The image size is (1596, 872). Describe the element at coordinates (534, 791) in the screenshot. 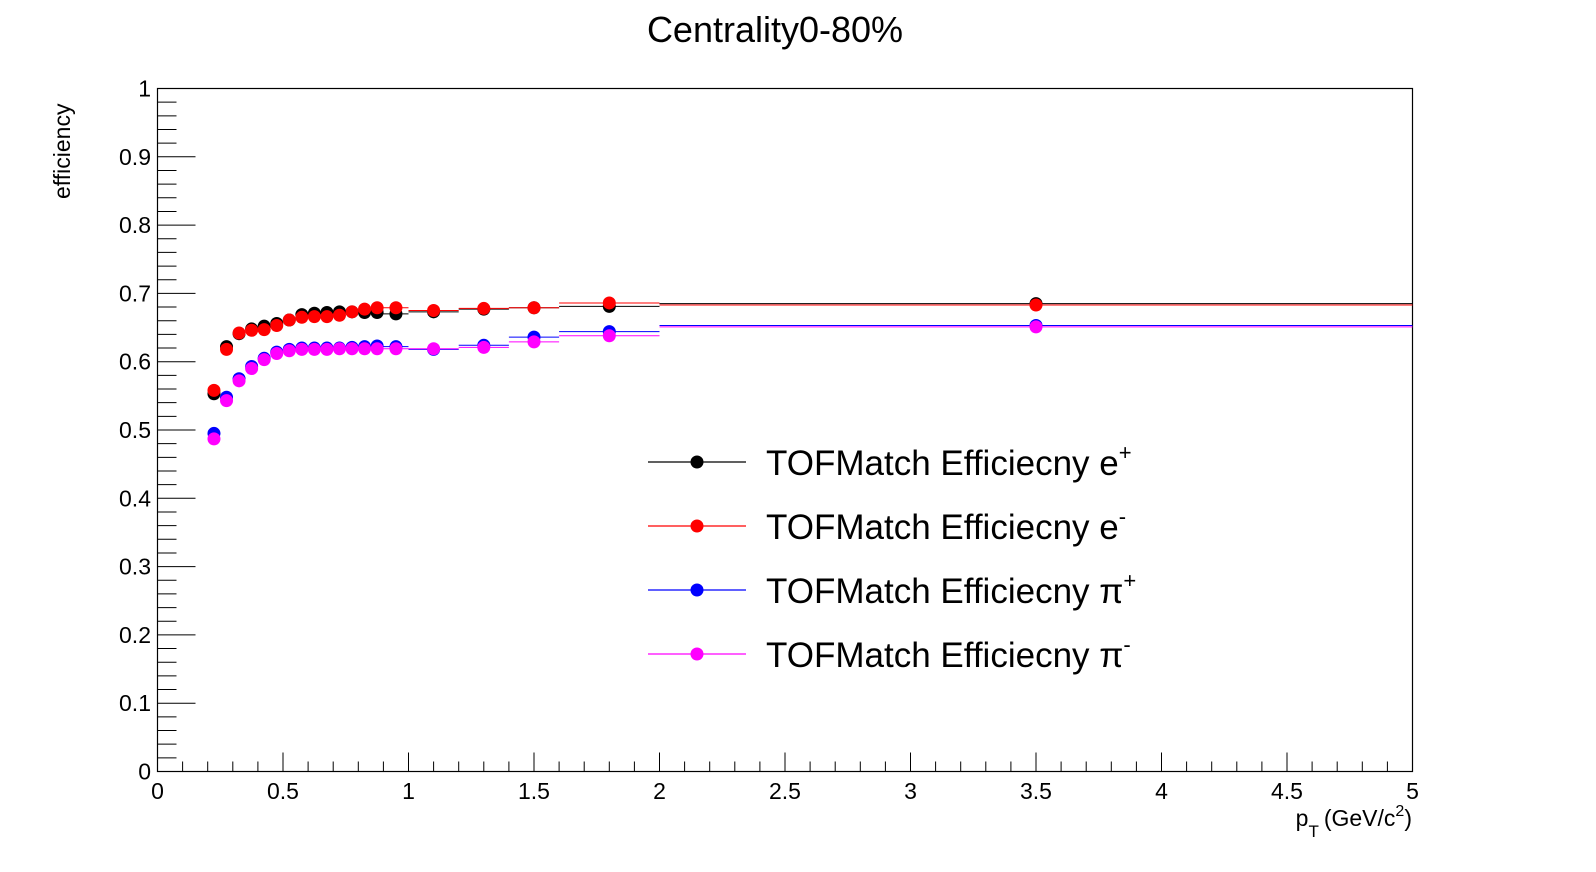

I see `x-tick-label: 1.5` at that location.